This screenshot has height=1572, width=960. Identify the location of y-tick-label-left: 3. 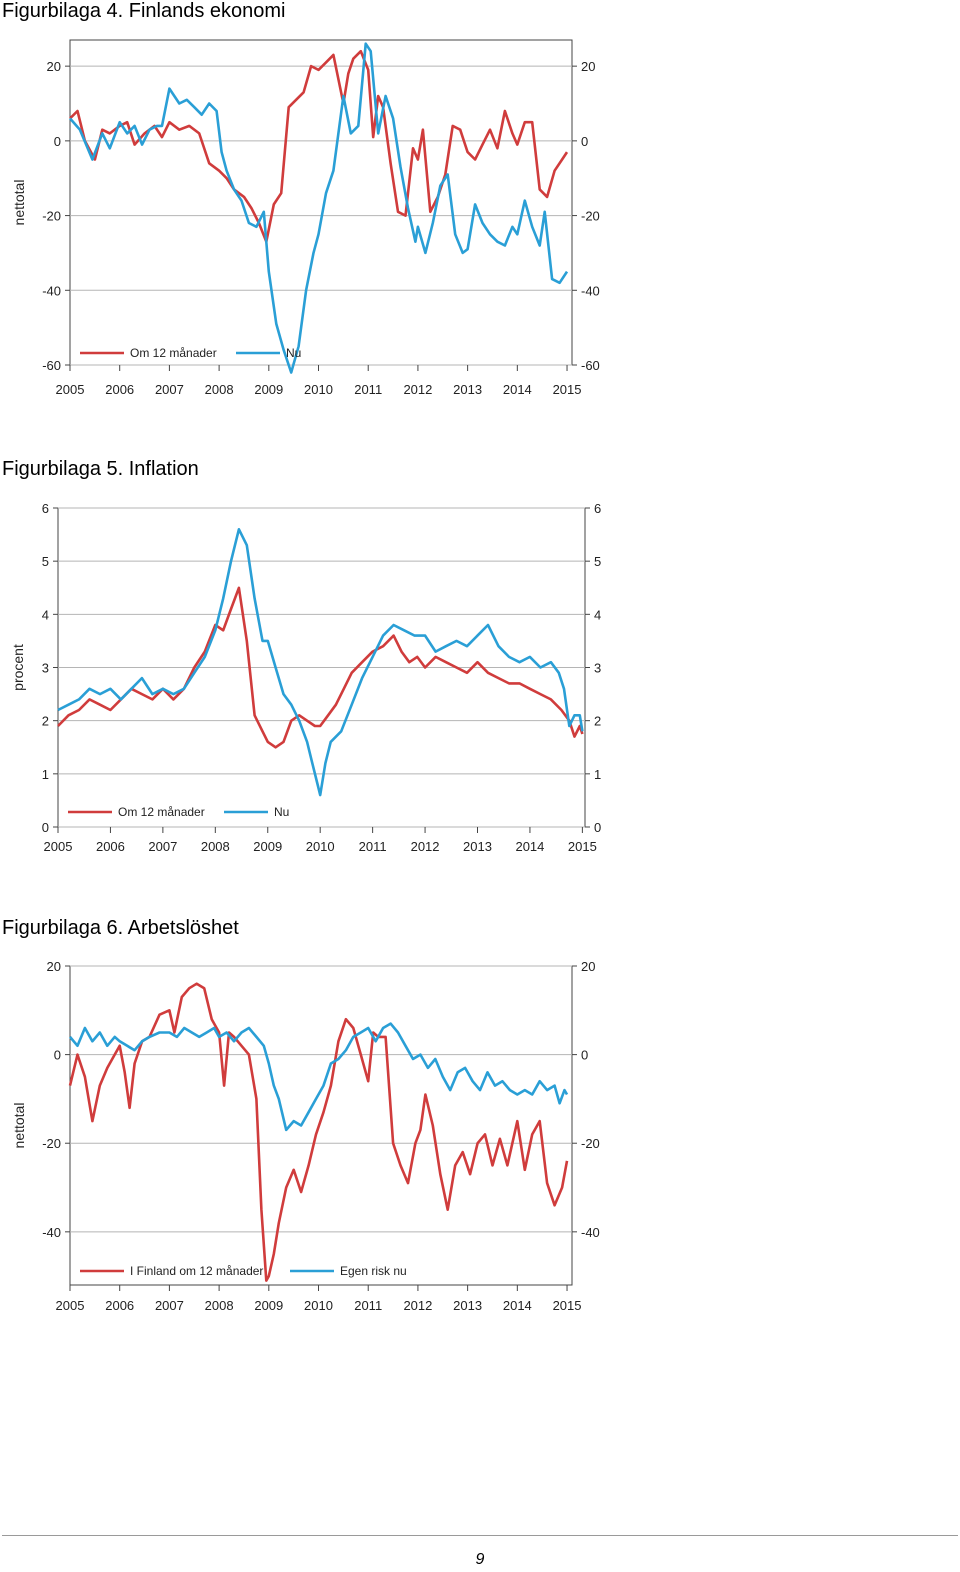
(45, 668).